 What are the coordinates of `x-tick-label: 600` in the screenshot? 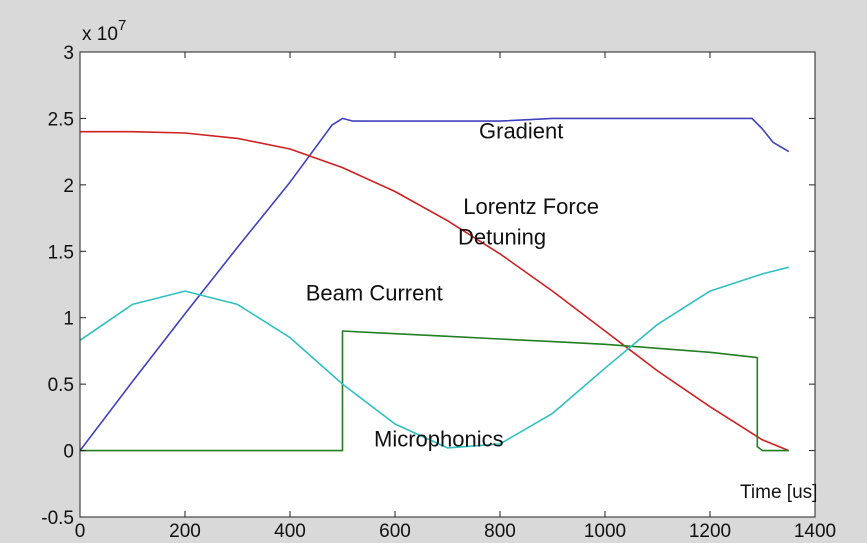 It's located at (395, 531).